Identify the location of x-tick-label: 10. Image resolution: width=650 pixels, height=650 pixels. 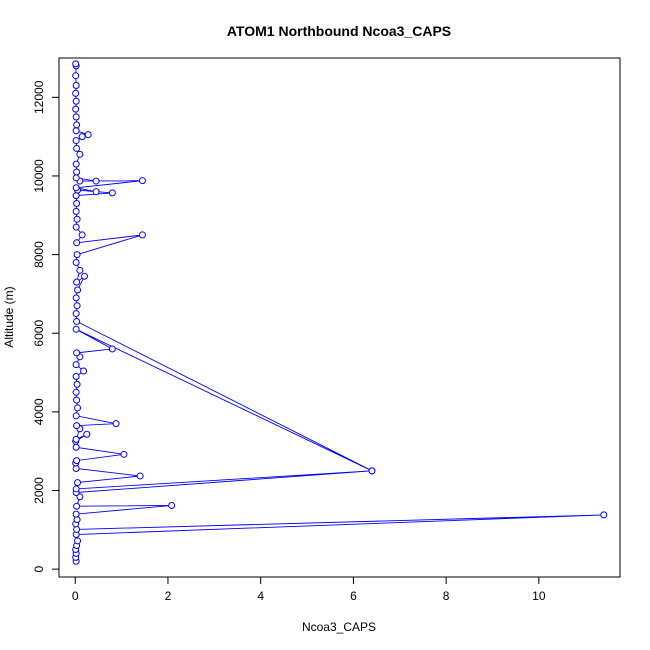
(539, 596).